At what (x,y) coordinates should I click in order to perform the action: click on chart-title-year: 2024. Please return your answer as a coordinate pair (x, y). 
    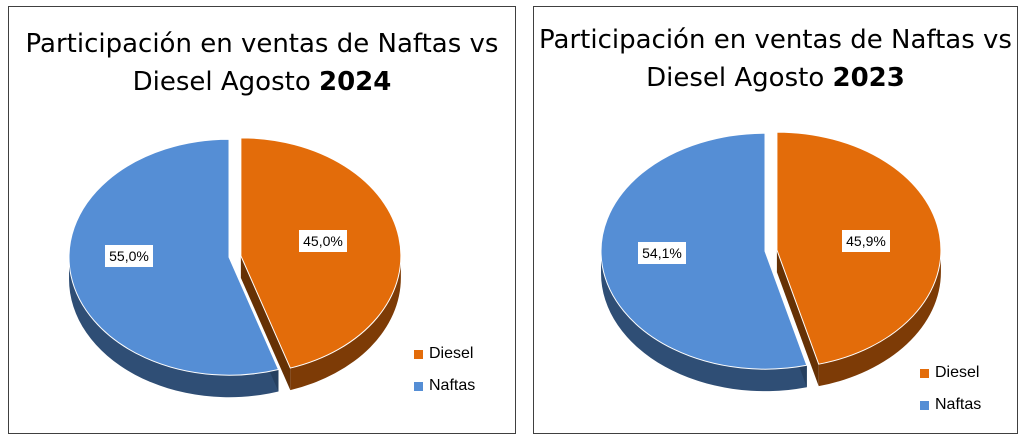
    Looking at the image, I should click on (355, 82).